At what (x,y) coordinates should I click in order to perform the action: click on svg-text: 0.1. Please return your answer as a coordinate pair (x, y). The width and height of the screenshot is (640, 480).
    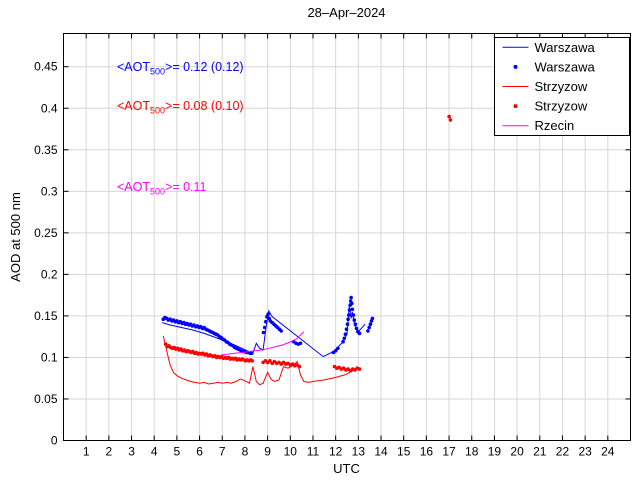
    Looking at the image, I should click on (49, 357).